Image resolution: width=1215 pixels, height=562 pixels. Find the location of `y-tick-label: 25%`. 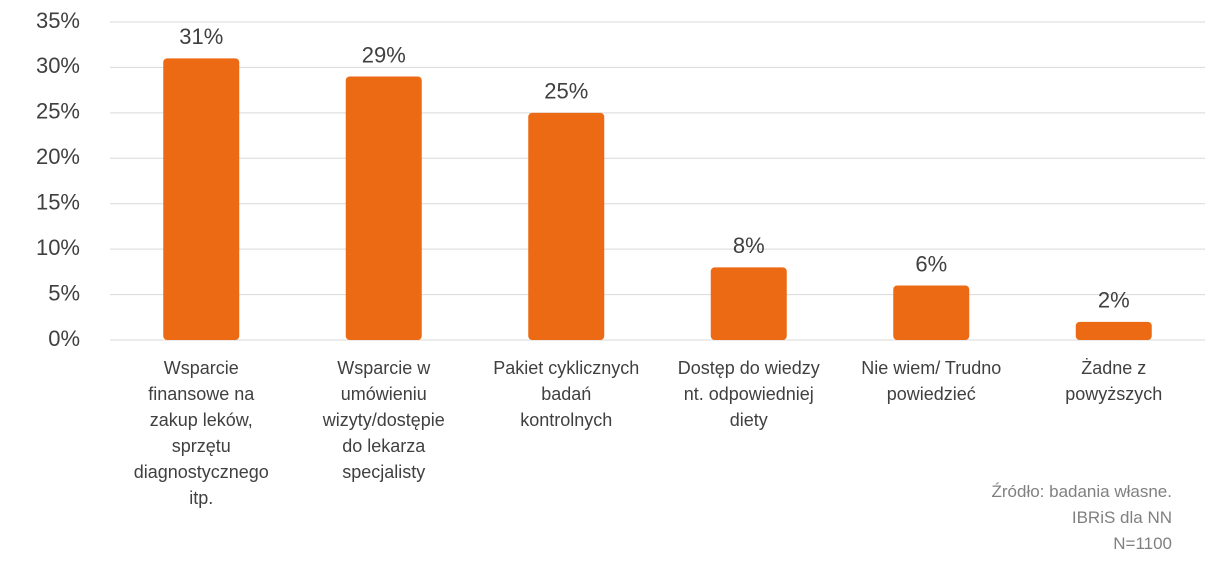

y-tick-label: 25% is located at coordinates (58, 111).